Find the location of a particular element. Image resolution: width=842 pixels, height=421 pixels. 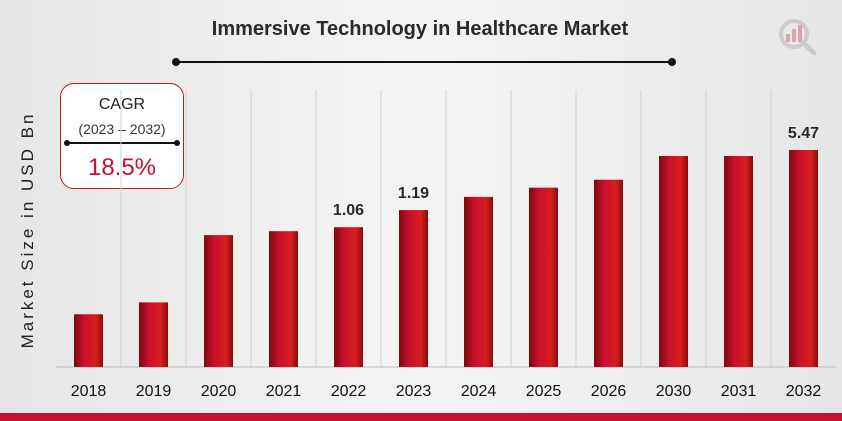

x-tick-label-2022: 2022 is located at coordinates (349, 391).